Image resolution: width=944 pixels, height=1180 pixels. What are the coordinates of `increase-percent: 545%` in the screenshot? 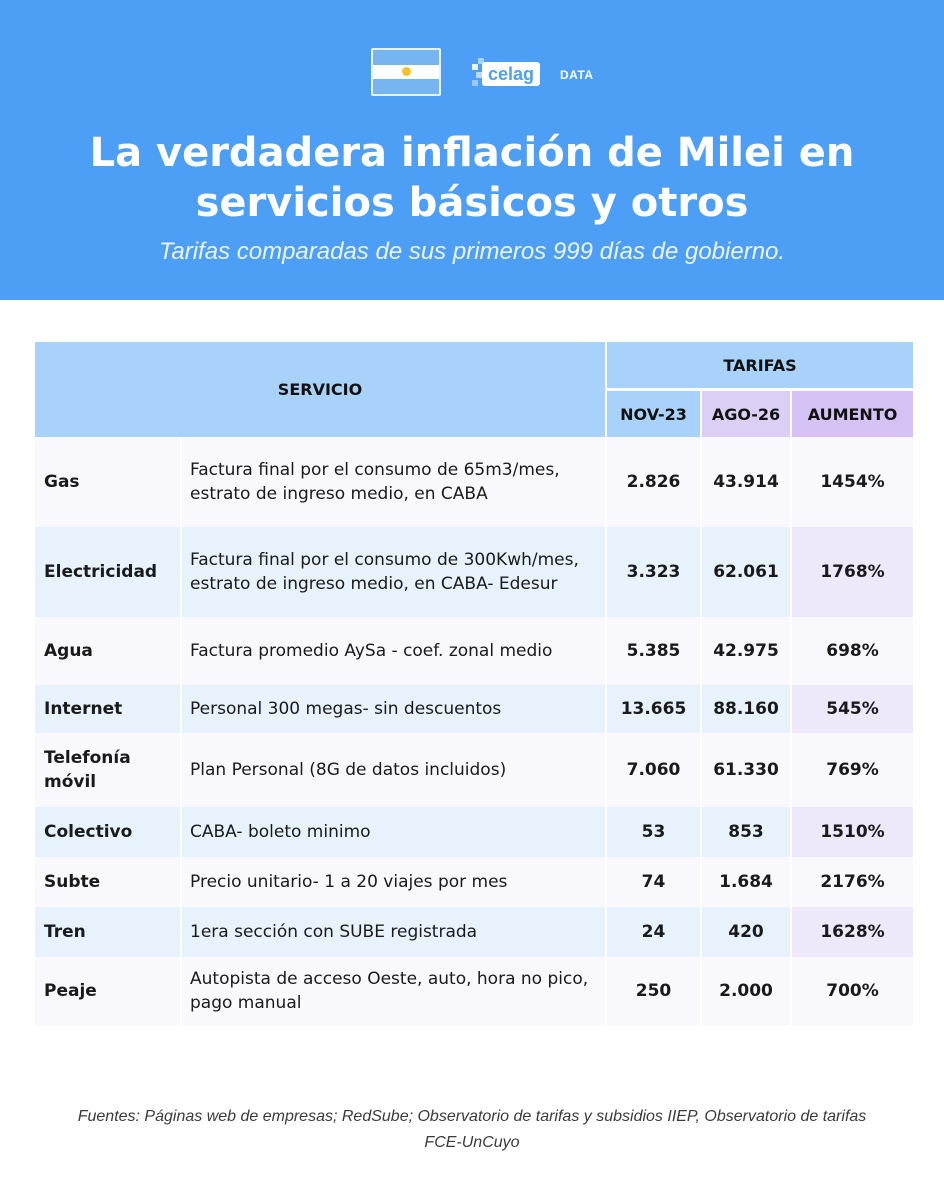 It's located at (853, 709).